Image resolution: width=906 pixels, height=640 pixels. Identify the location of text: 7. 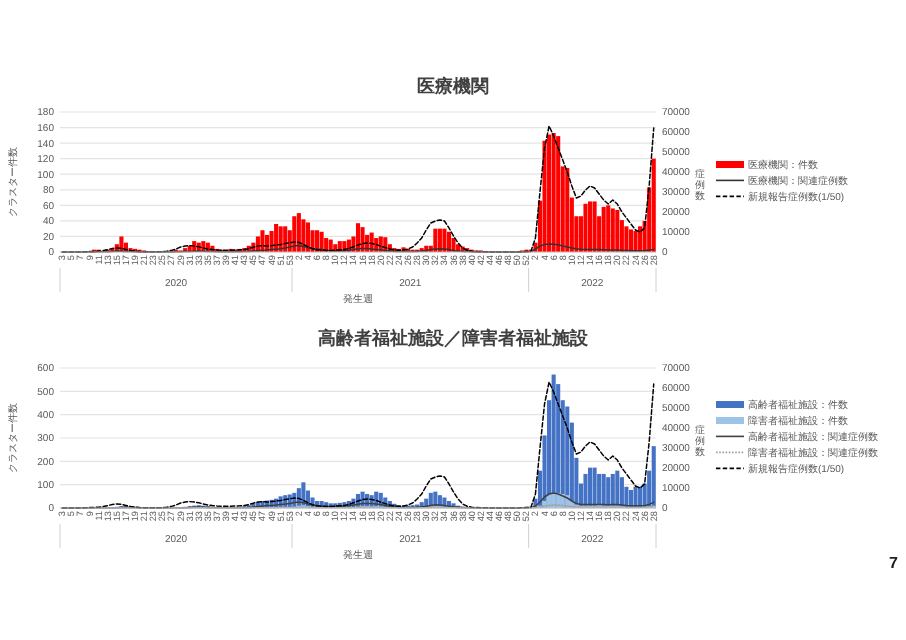
(894, 563).